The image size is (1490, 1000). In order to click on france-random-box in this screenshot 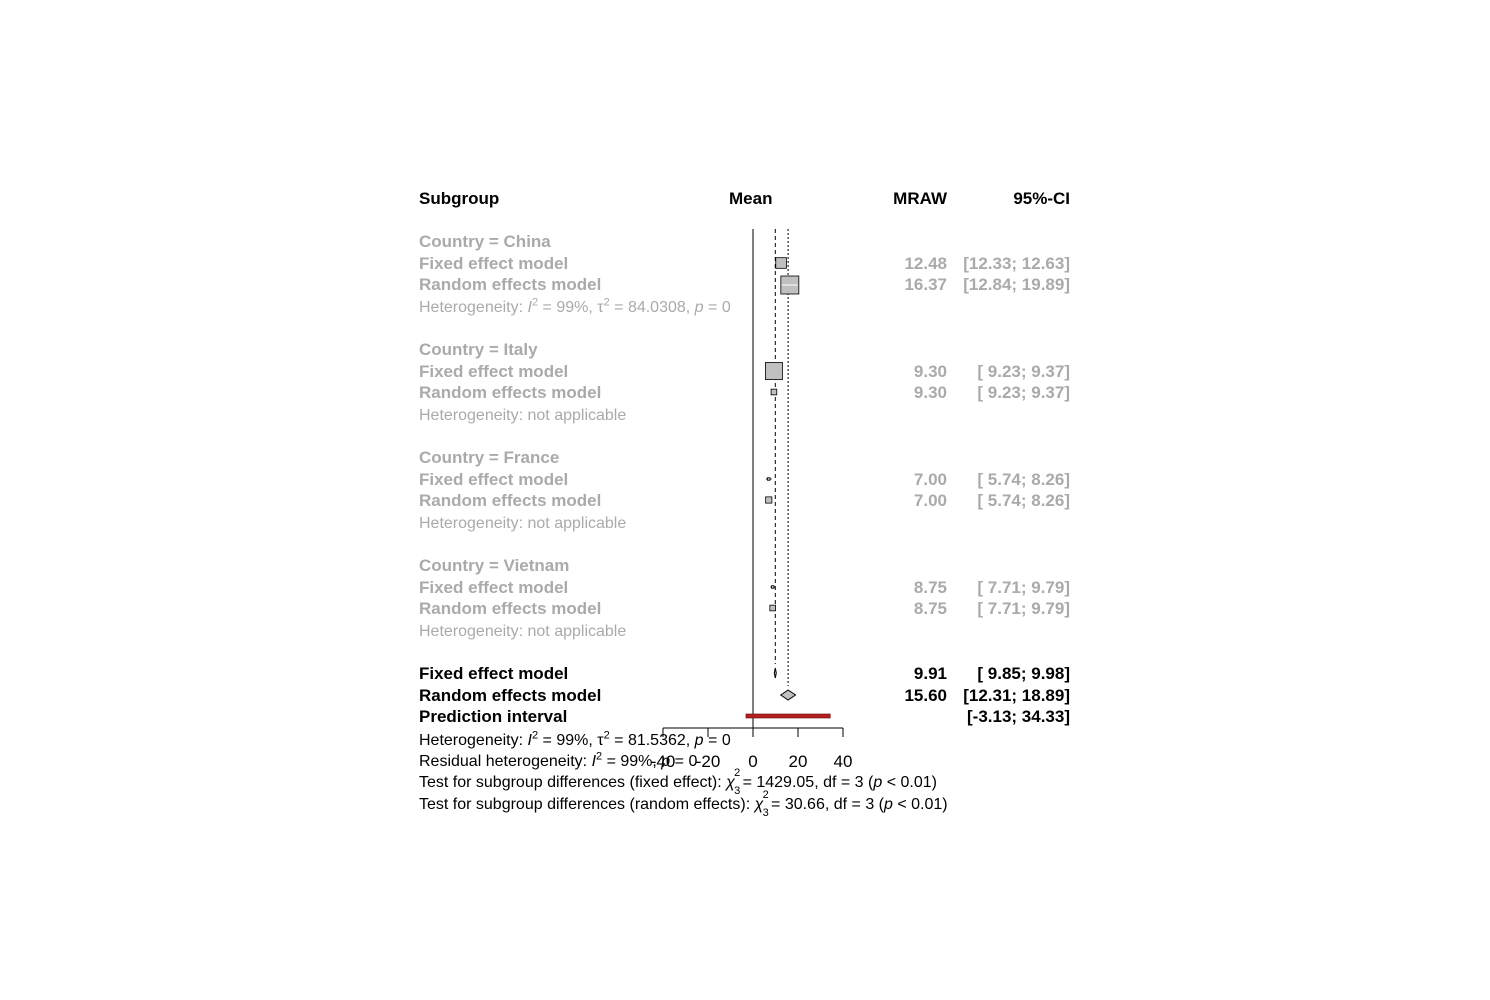, I will do `click(769, 500)`.